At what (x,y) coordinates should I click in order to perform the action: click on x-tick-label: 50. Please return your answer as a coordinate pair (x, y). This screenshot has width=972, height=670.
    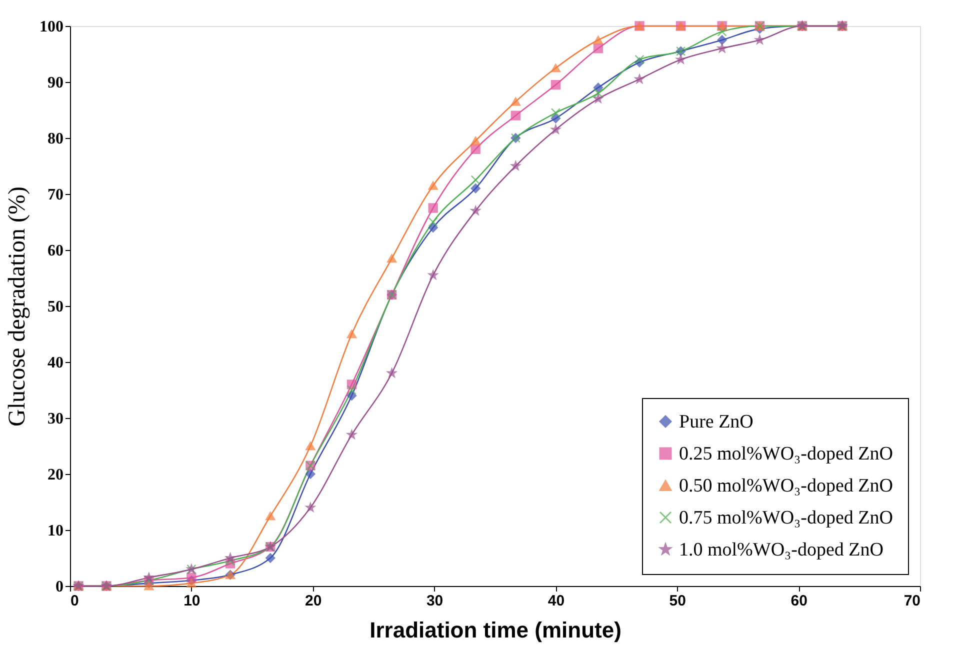
    Looking at the image, I should click on (677, 601).